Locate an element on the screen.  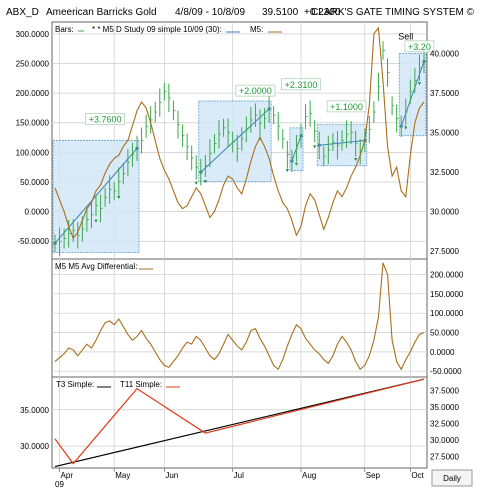
gain-label: +1.1000 is located at coordinates (346, 106).